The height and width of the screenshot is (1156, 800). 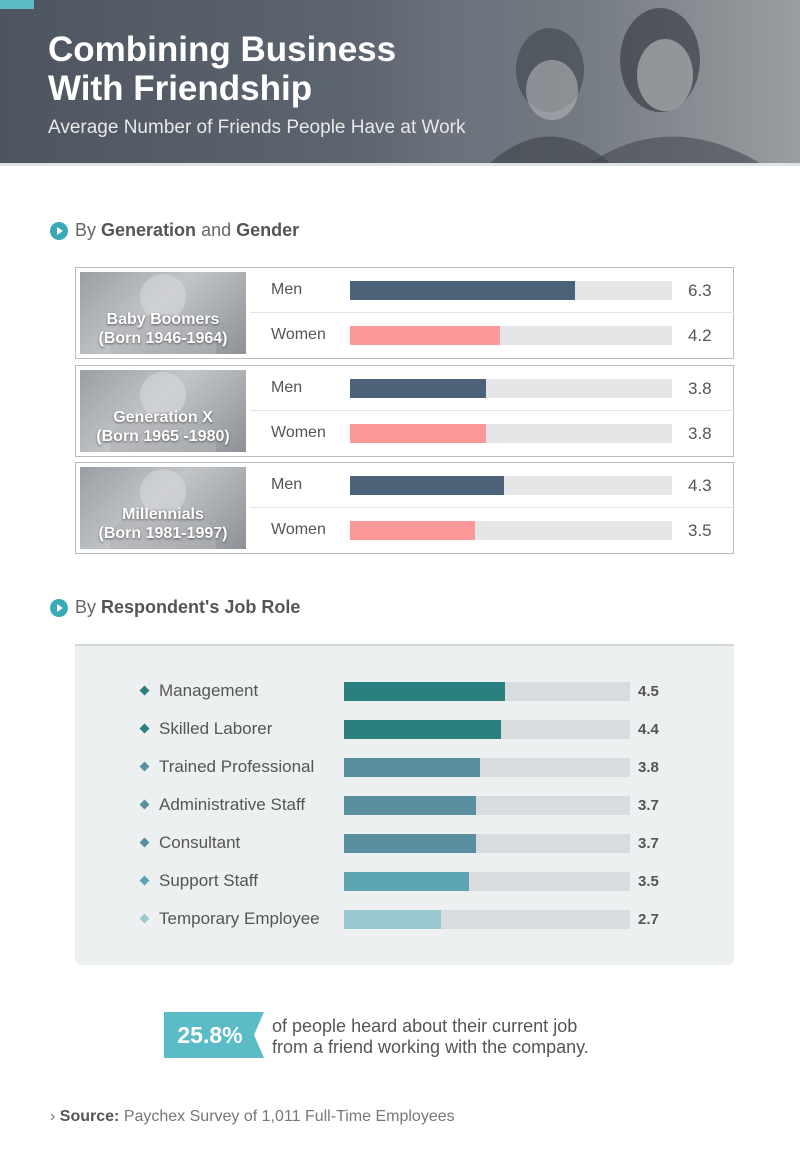 I want to click on job-row: Support Staff 3.5, so click(x=404, y=881).